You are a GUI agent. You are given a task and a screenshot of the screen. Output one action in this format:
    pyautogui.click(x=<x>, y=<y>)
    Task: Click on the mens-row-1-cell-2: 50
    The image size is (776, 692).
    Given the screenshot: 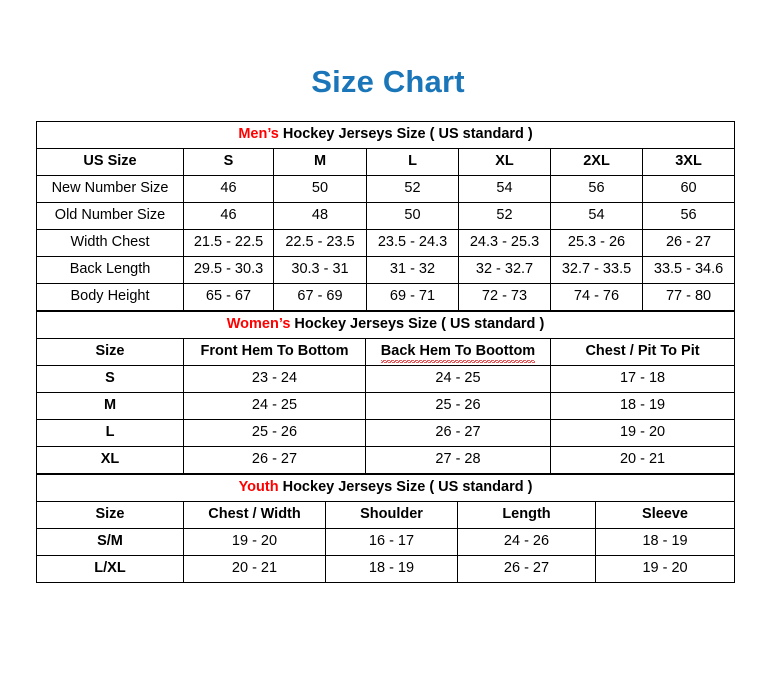 What is the action you would take?
    pyautogui.click(x=412, y=216)
    